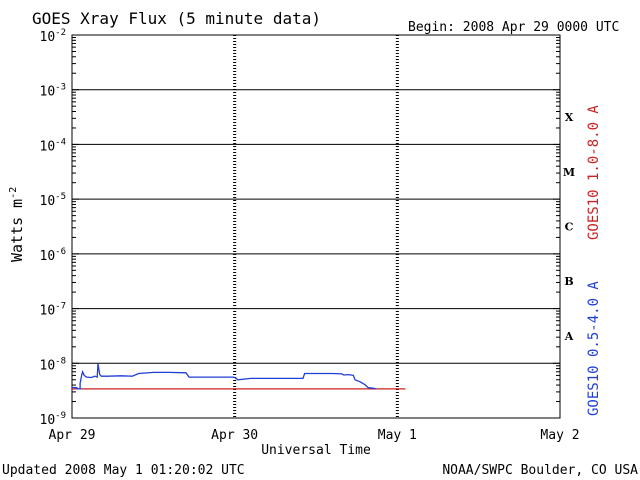 The width and height of the screenshot is (640, 480). Describe the element at coordinates (60, 307) in the screenshot. I see `y-tick-label-exp: -7` at that location.